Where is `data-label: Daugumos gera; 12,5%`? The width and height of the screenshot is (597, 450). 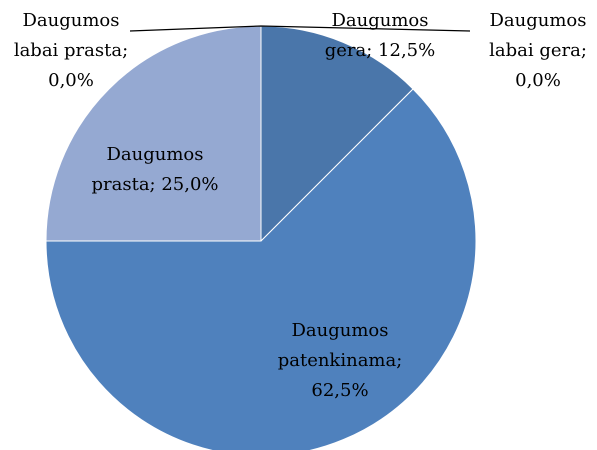 data-label: Daugumos gera; 12,5% is located at coordinates (380, 35).